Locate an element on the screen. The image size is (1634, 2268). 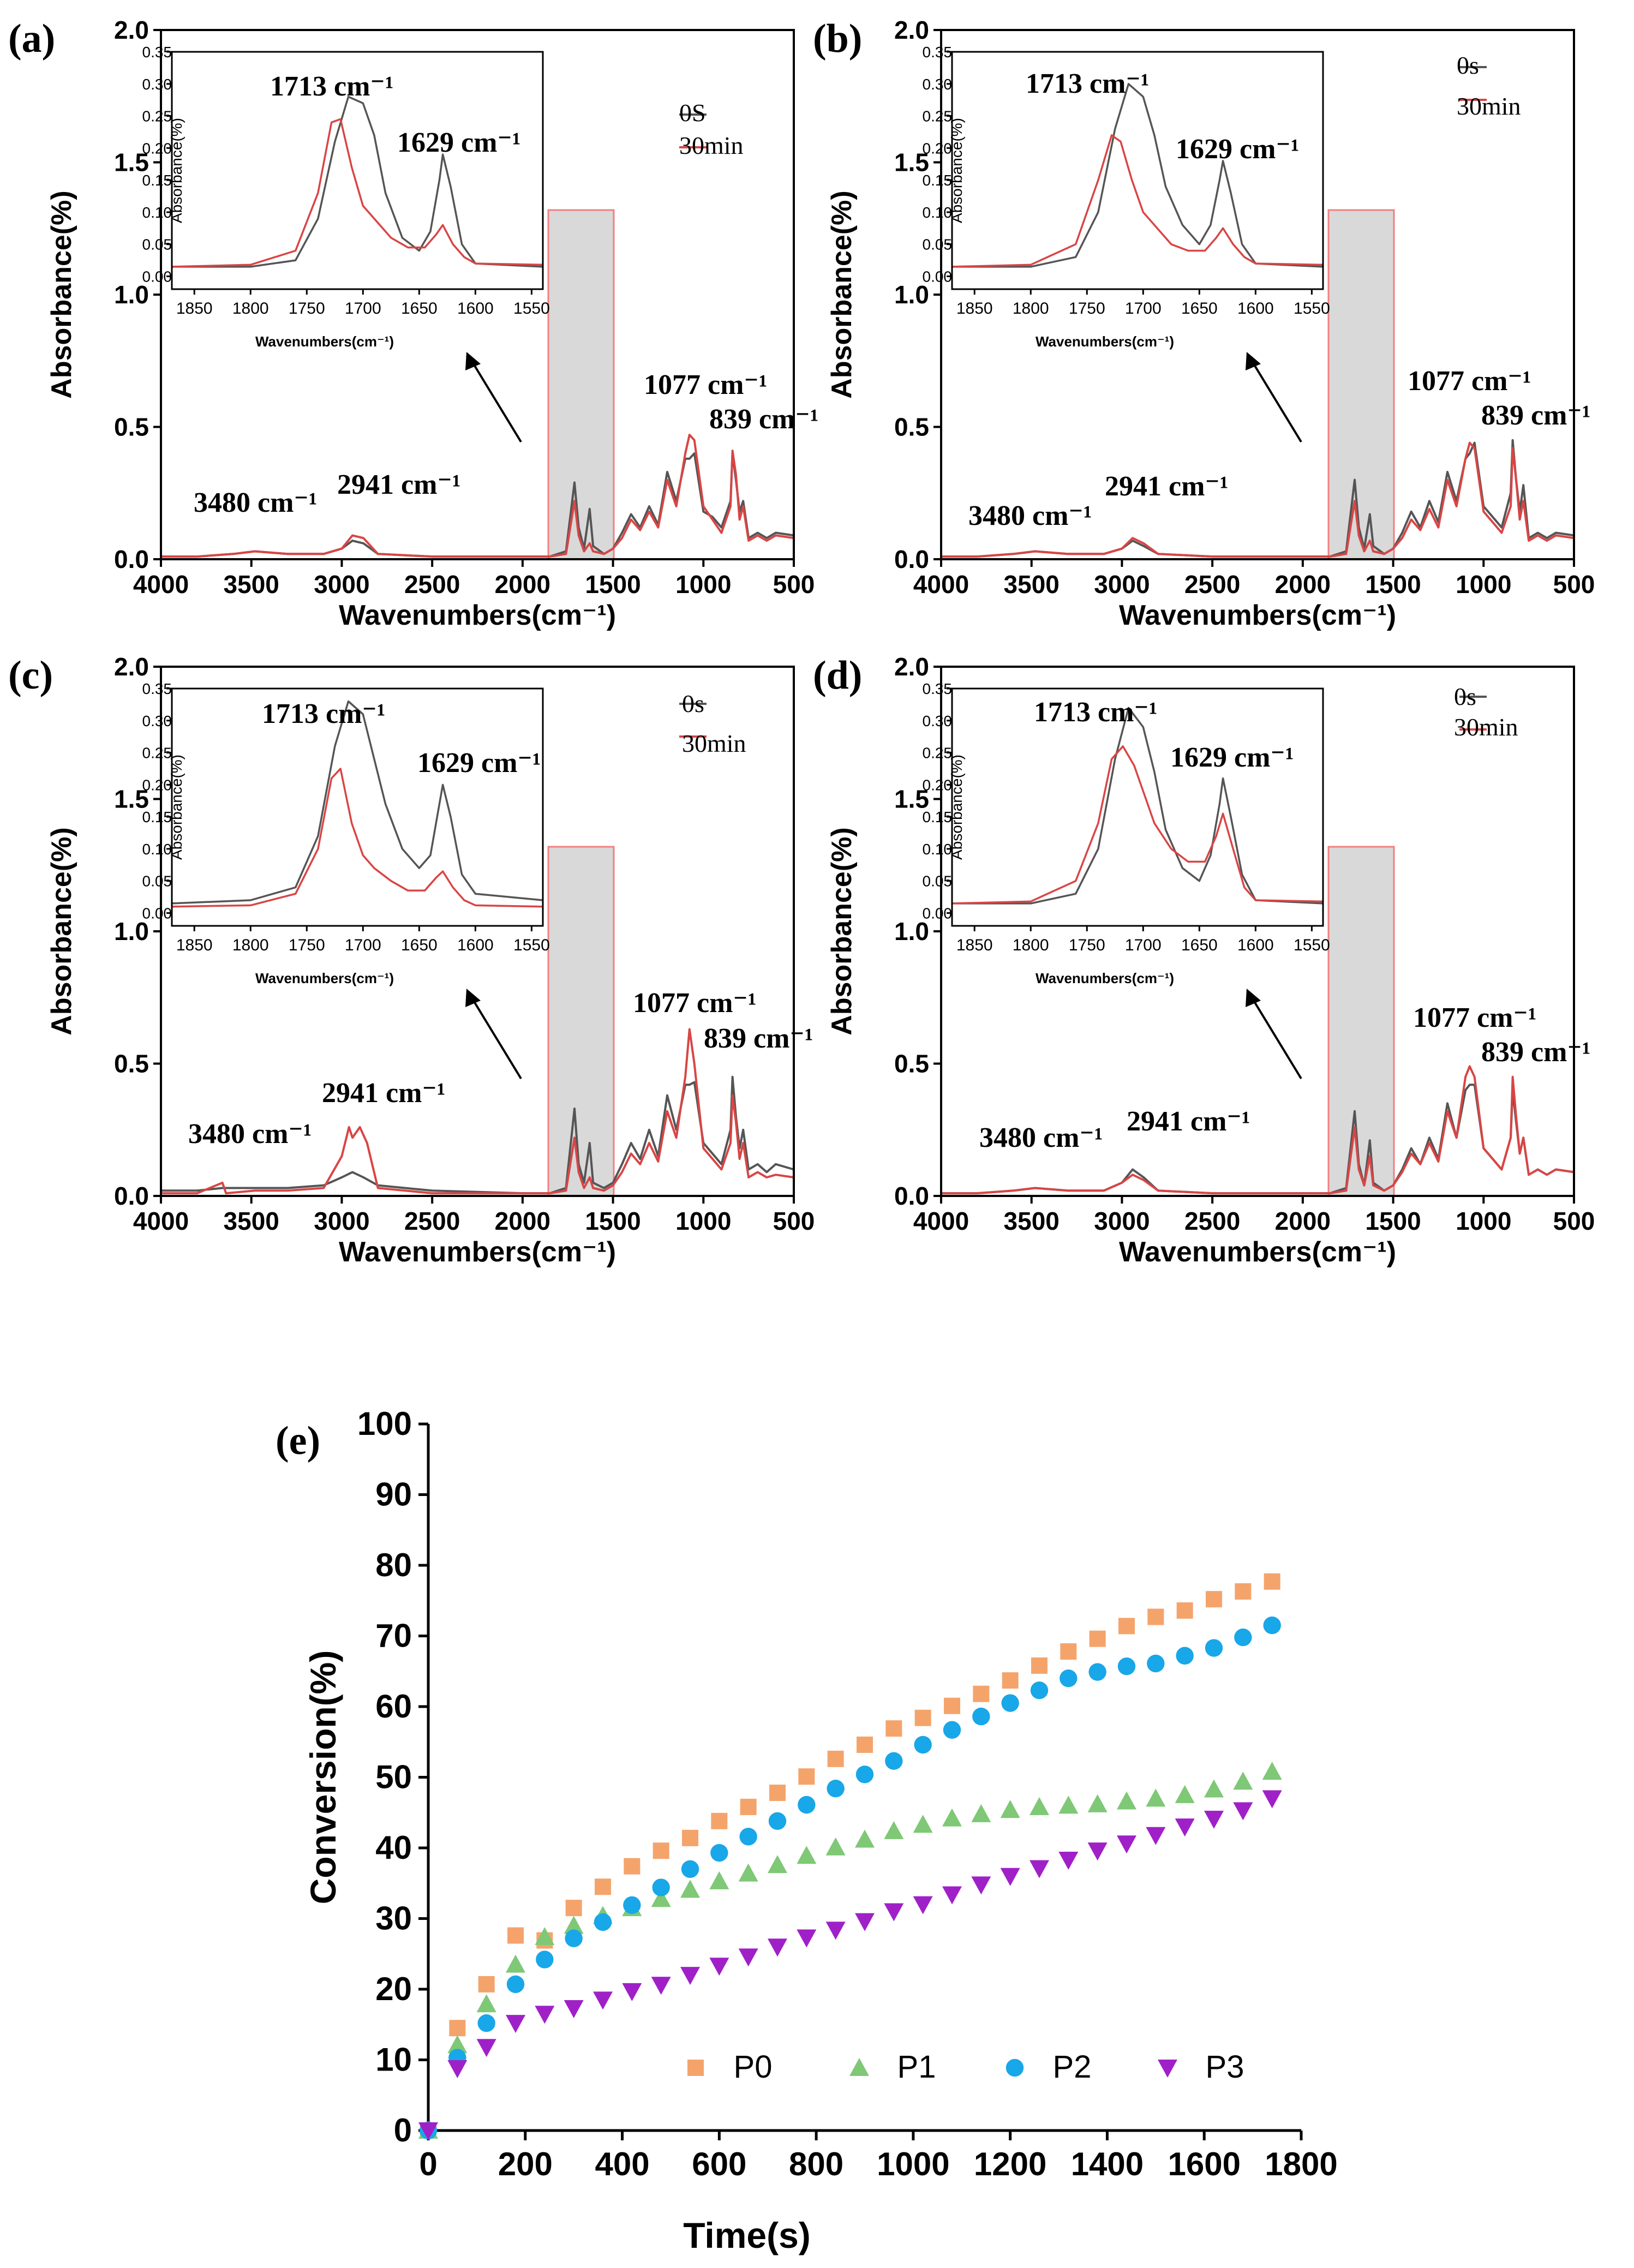
x-tick-label: 1000 is located at coordinates (913, 2164).